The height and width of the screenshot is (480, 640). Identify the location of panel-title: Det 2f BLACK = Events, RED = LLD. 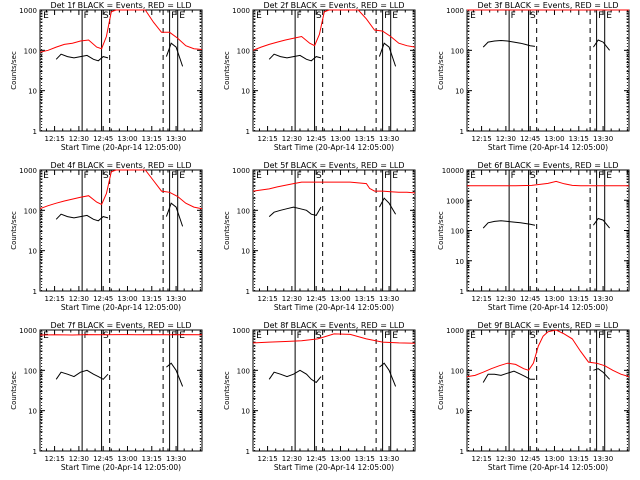
(333, 5).